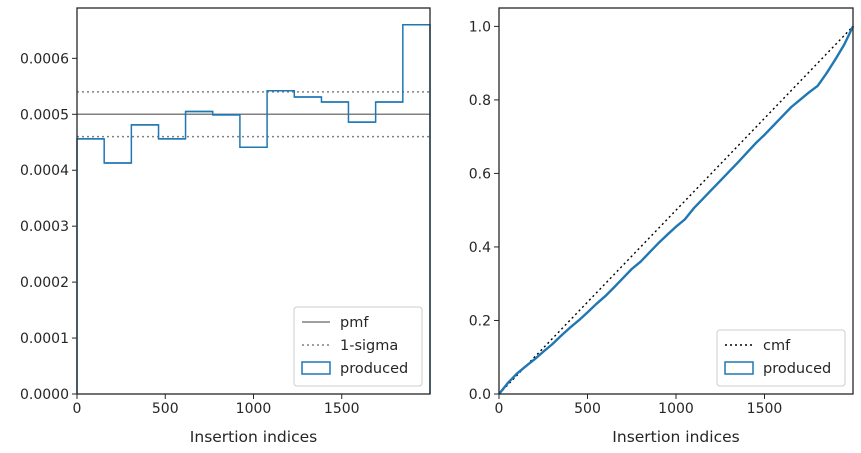 The width and height of the screenshot is (861, 453). What do you see at coordinates (765, 409) in the screenshot?
I see `right-x-tick-label: 1500` at bounding box center [765, 409].